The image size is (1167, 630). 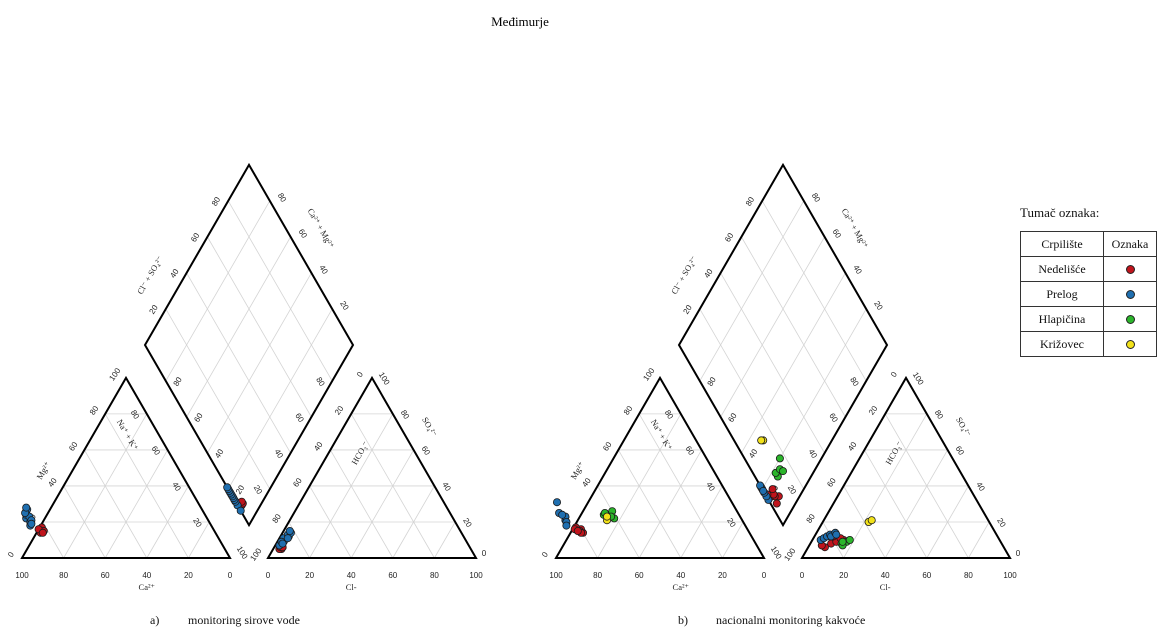 What do you see at coordinates (1062, 319) in the screenshot?
I see `legend-site-name: Hlapičina` at bounding box center [1062, 319].